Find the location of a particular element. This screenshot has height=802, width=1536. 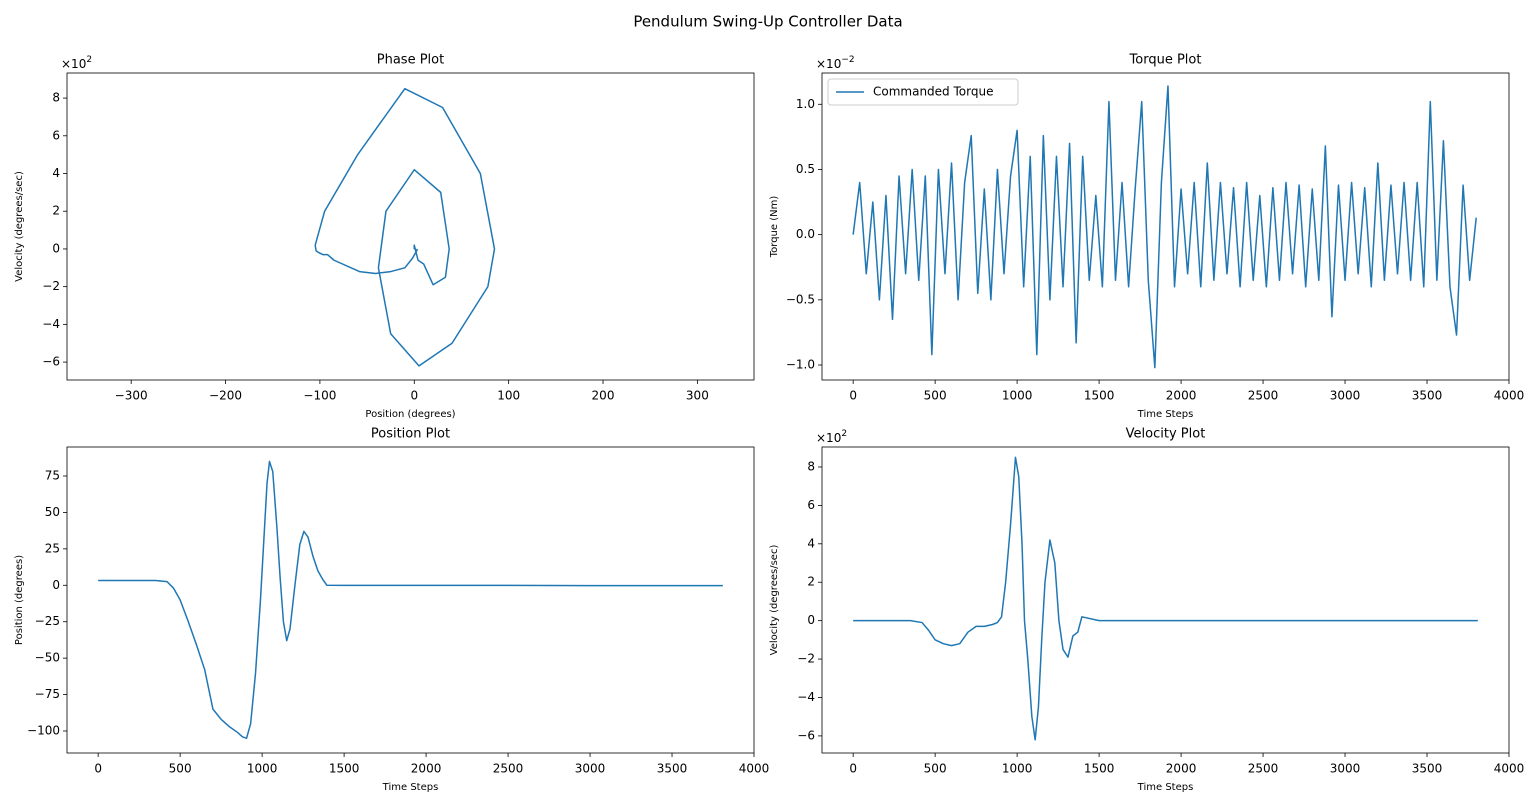

scale-exponent: −2 is located at coordinates (847, 60).